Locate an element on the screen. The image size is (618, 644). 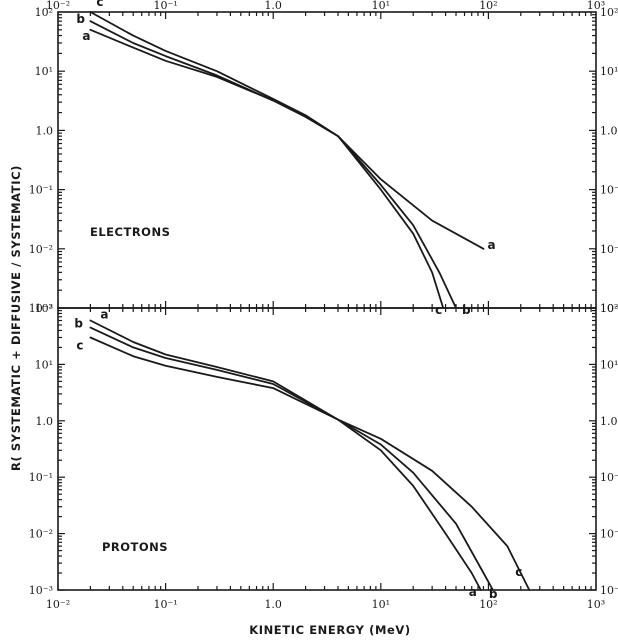
x-tick-label-top: 10⁻² is located at coordinates (58, 6).